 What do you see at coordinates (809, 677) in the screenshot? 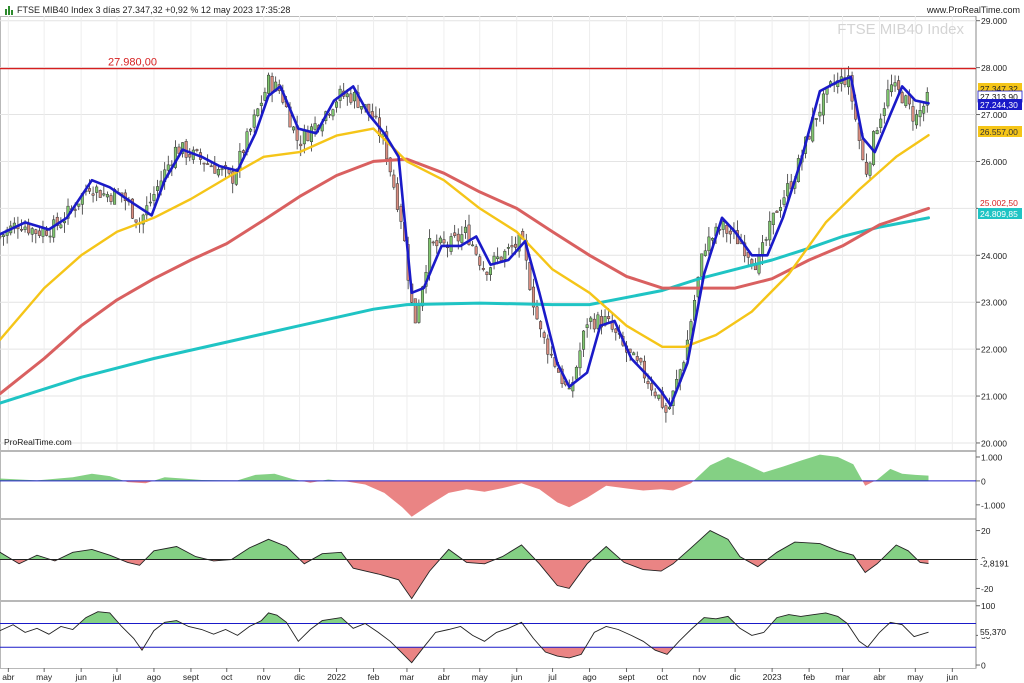
I see `x-tick-label: feb` at bounding box center [809, 677].